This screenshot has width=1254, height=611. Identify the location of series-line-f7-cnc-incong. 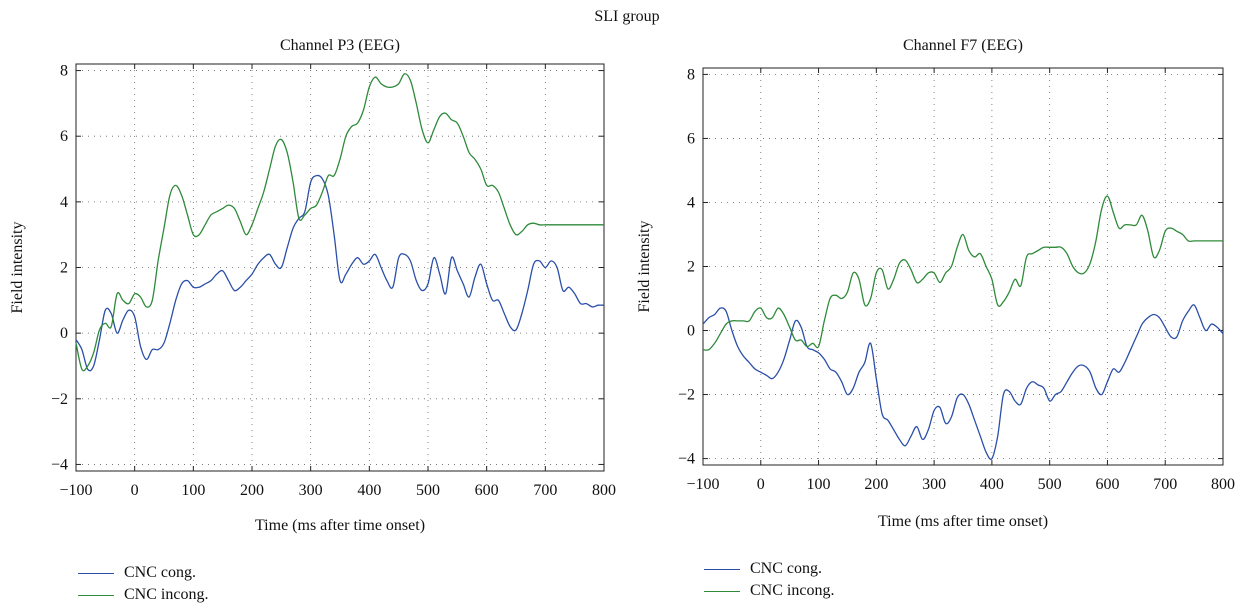
(962, 273).